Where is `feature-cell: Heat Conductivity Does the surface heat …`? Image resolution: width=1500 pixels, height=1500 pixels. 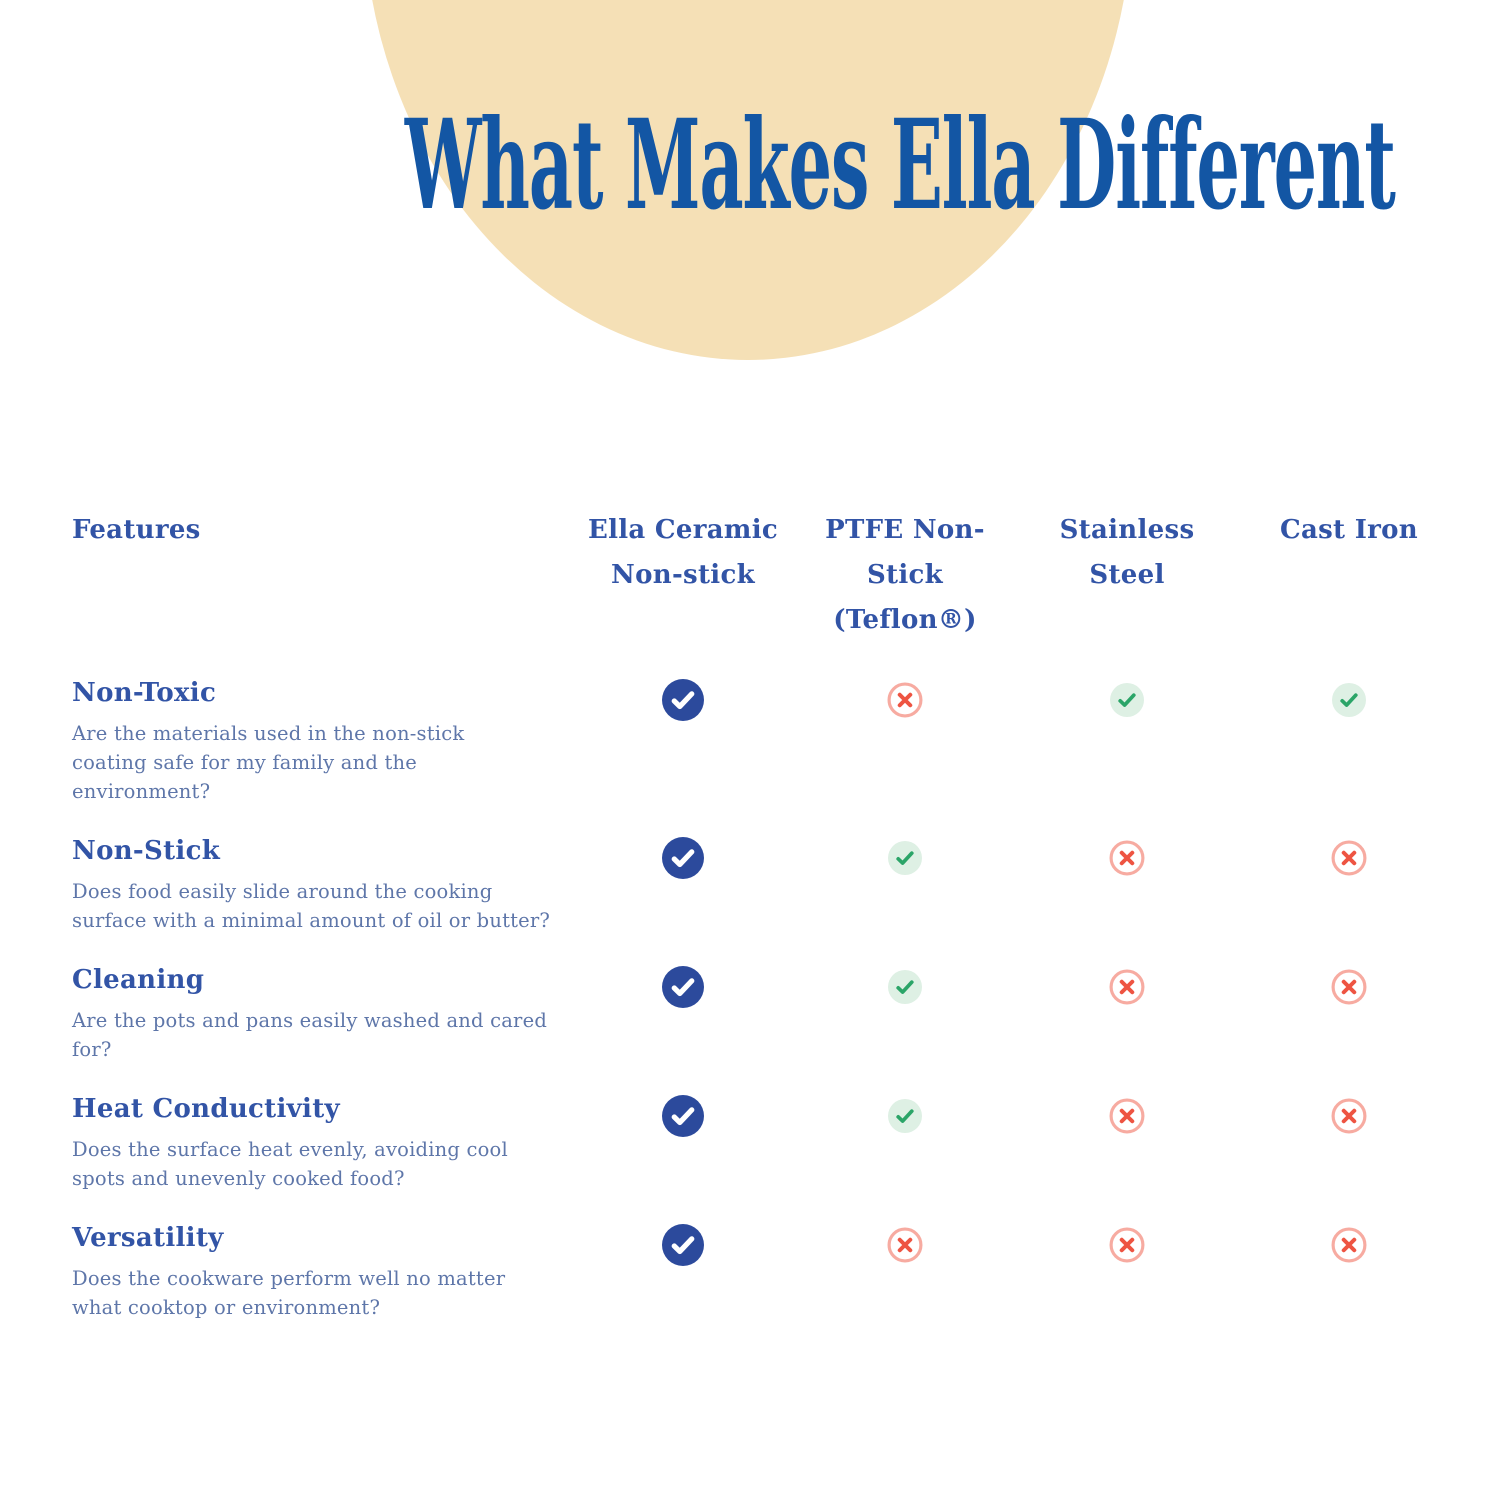
feature-cell: Heat Conductivity Does the surface heat … is located at coordinates (322, 1142).